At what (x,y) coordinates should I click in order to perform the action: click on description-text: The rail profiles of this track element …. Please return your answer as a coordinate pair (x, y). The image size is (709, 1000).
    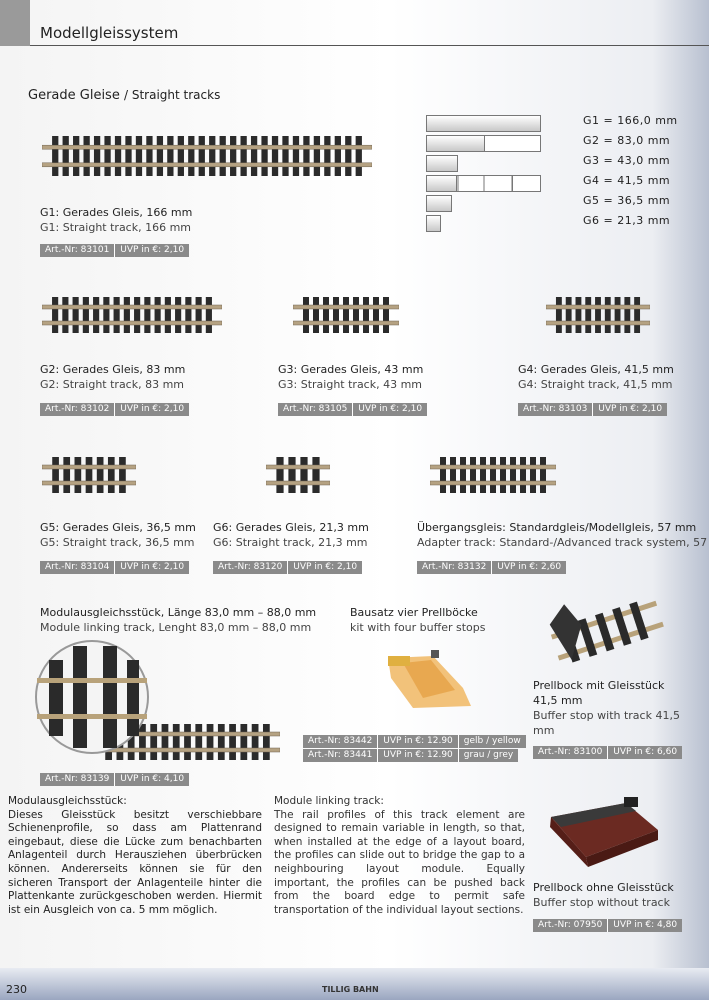
    Looking at the image, I should click on (399, 862).